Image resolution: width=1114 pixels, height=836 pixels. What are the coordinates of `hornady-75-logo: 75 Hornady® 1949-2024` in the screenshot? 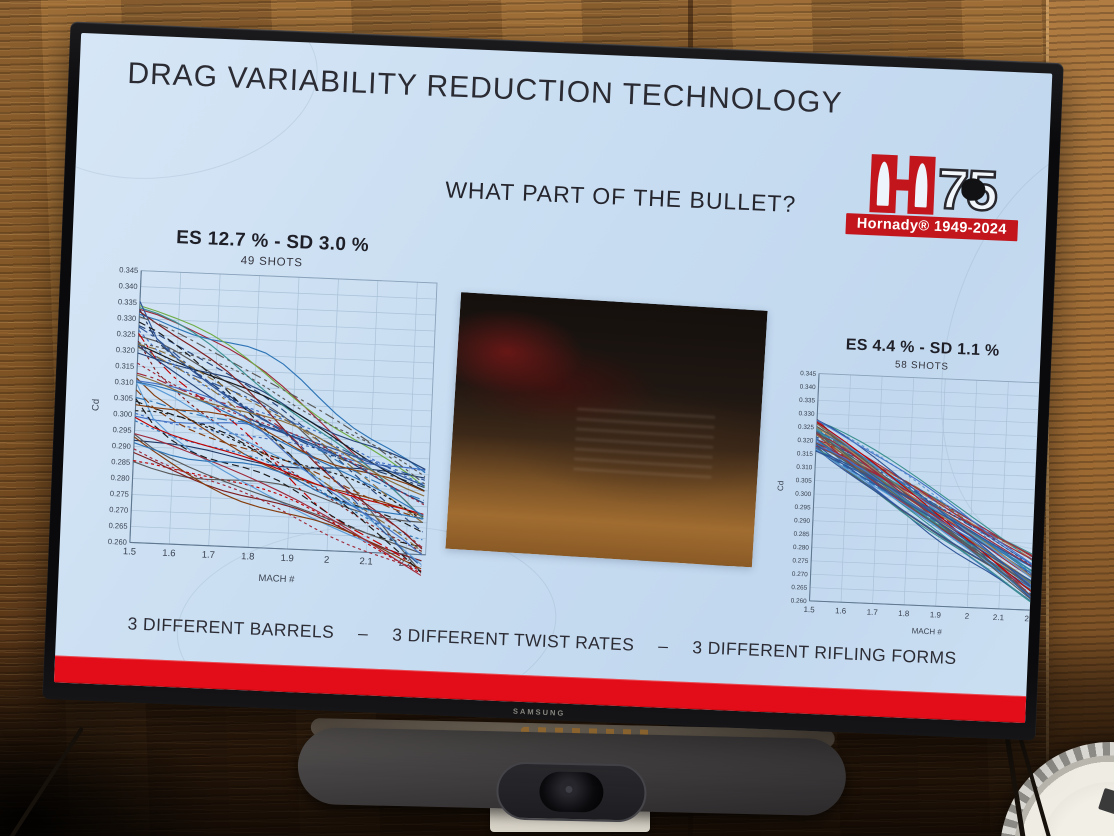 It's located at (932, 195).